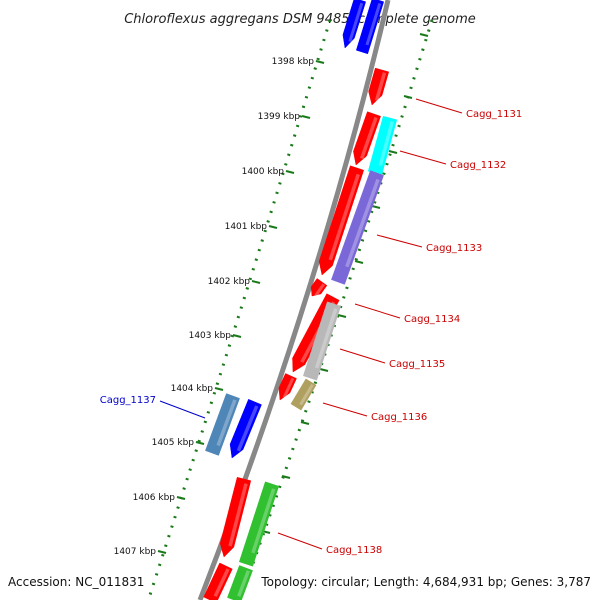 This screenshot has height=600, width=600. Describe the element at coordinates (399, 417) in the screenshot. I see `gene-label-cagg-1136: Cagg_1136` at that location.